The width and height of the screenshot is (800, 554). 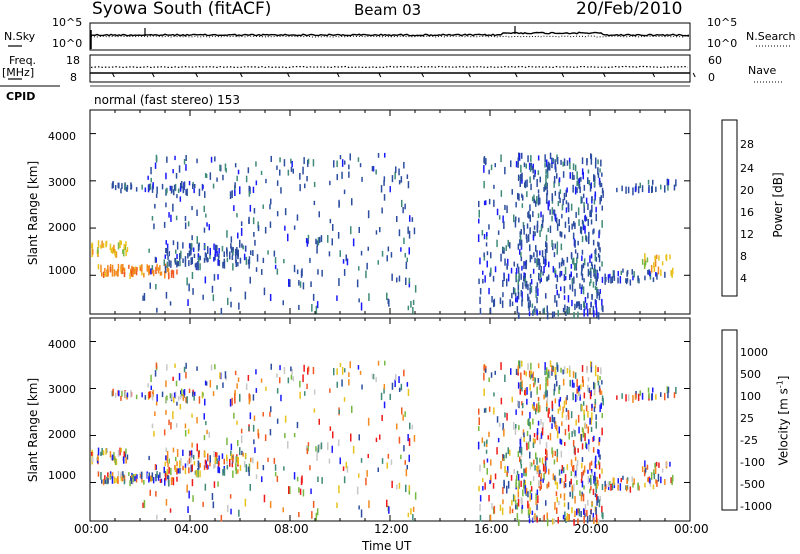 I want to click on xtick-2400: 00:00, so click(x=691, y=529).